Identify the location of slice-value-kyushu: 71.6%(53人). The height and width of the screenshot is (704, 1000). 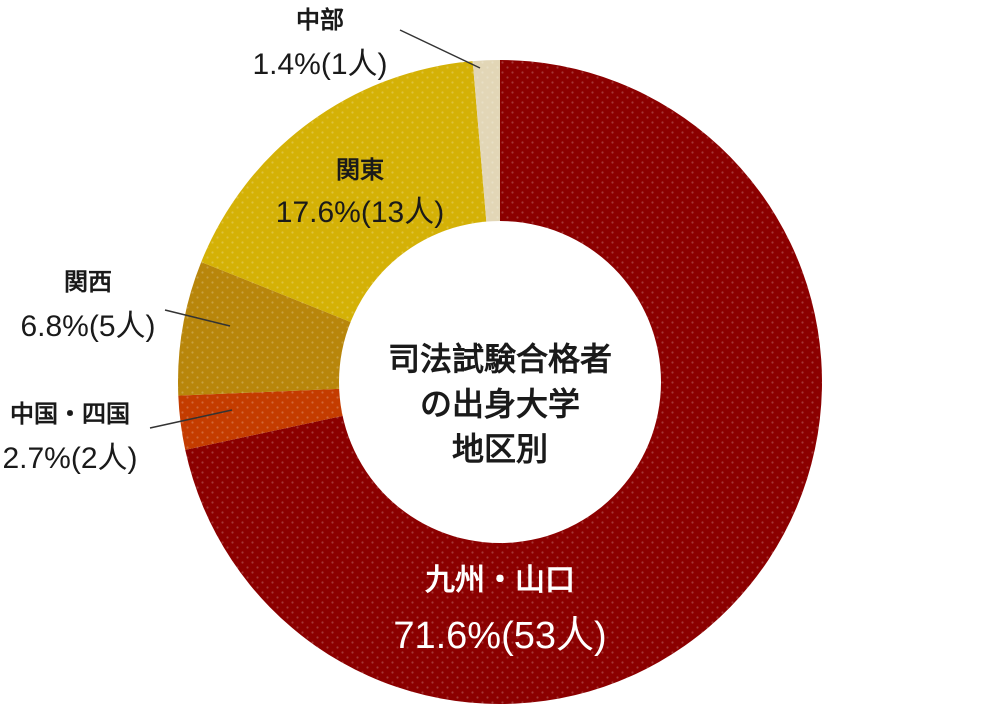
(499, 636).